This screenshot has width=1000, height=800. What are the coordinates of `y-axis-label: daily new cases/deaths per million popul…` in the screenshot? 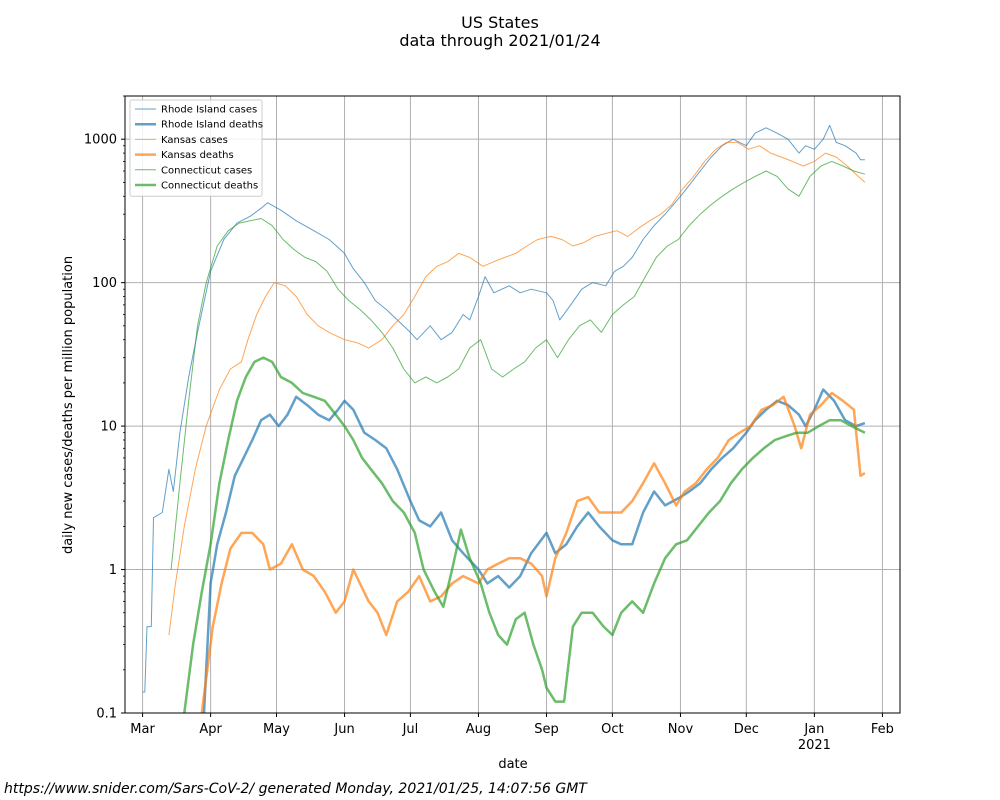 It's located at (68, 405).